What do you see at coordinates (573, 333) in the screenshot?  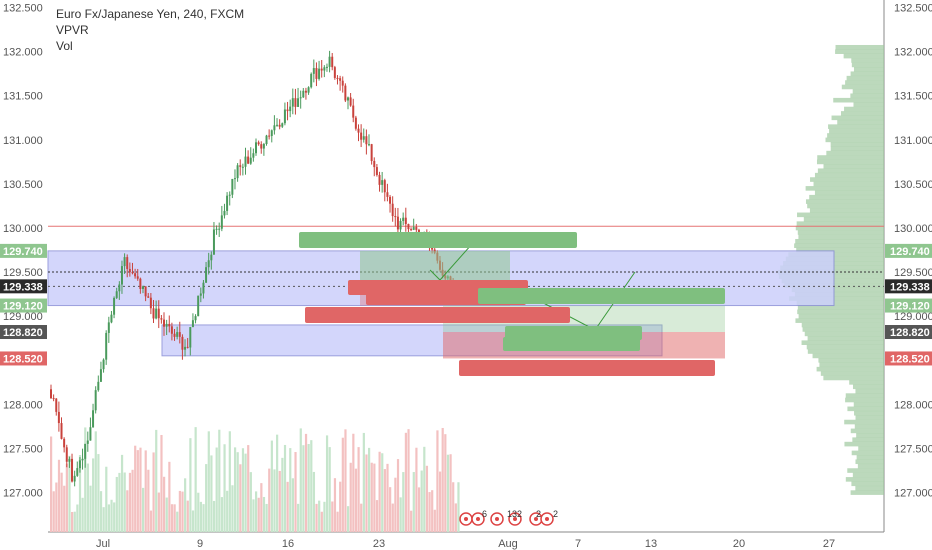 I see `trade2-pnl-label-box` at bounding box center [573, 333].